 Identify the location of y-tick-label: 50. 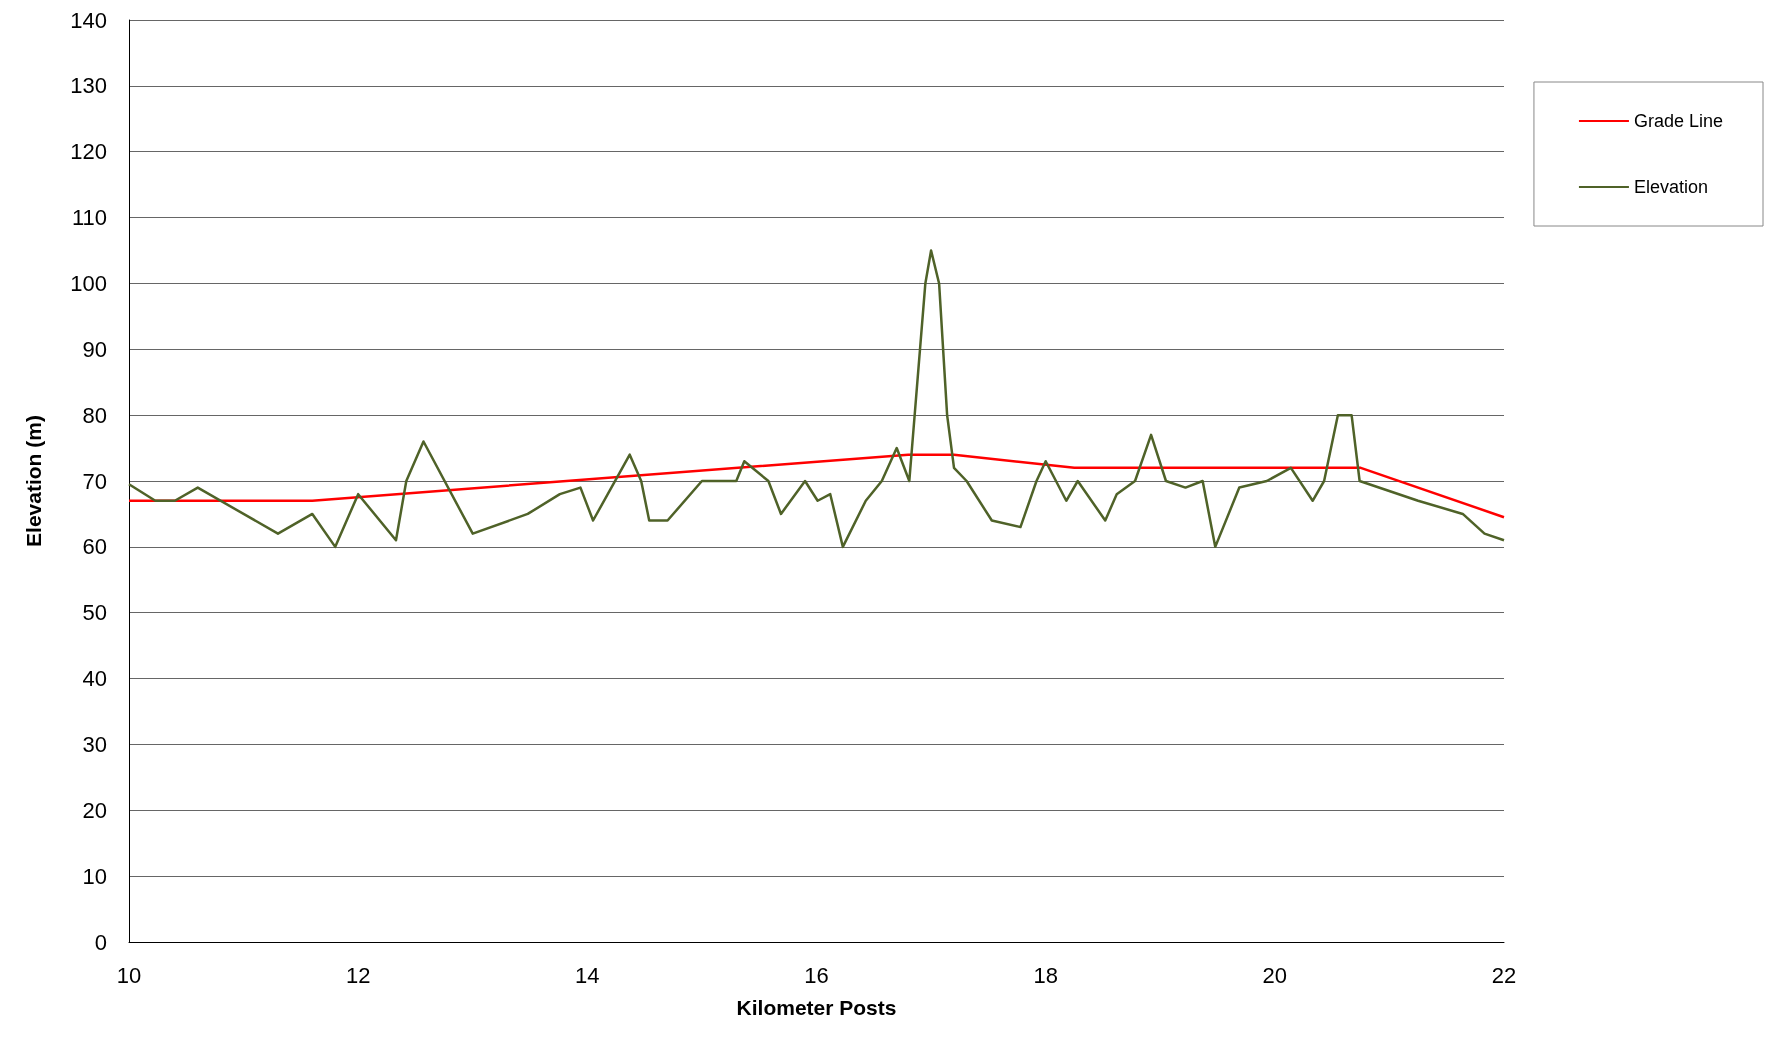
(94, 613).